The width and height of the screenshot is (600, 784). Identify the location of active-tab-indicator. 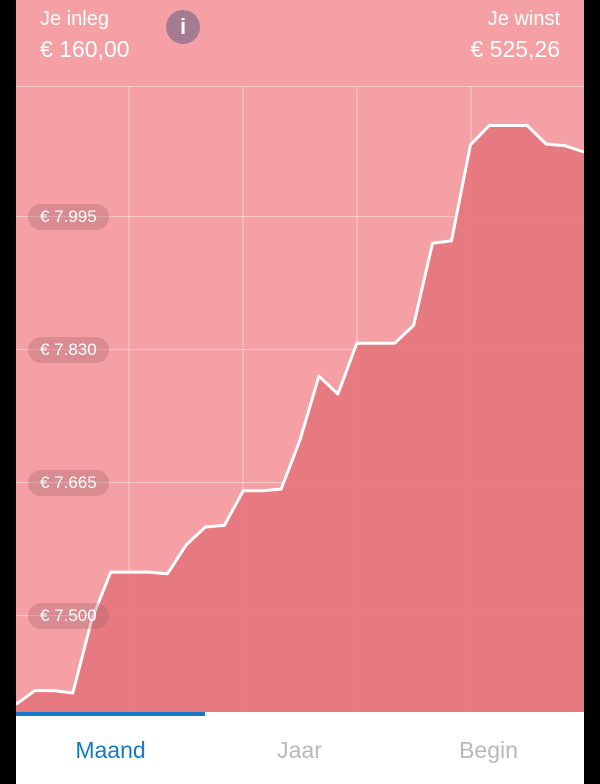
(110, 714).